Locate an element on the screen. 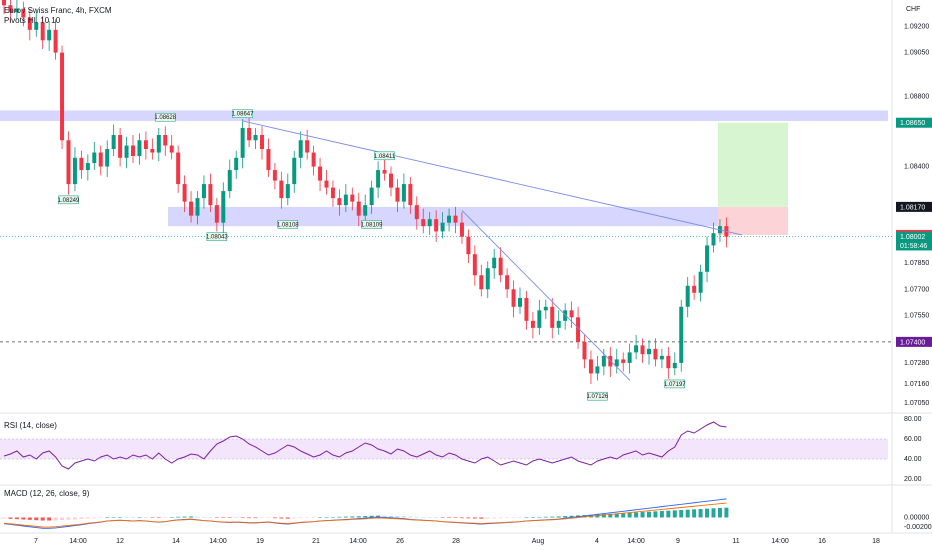  time-axis-label: 21 is located at coordinates (316, 541).